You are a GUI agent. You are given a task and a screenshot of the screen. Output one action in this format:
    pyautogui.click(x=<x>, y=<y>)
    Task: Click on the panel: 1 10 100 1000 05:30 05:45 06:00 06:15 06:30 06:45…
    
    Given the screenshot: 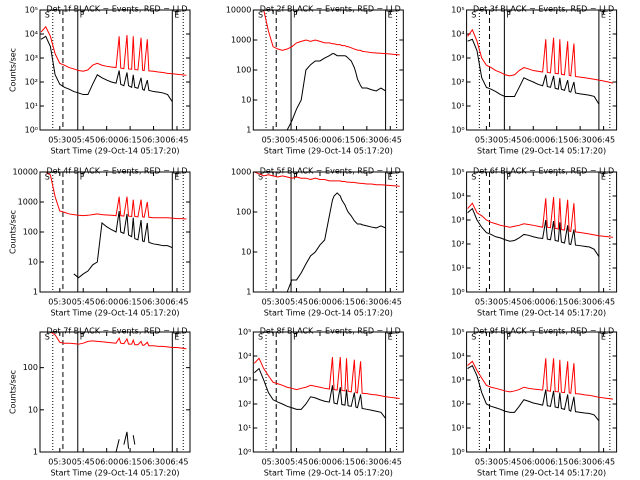 What is the action you would take?
    pyautogui.click(x=317, y=242)
    